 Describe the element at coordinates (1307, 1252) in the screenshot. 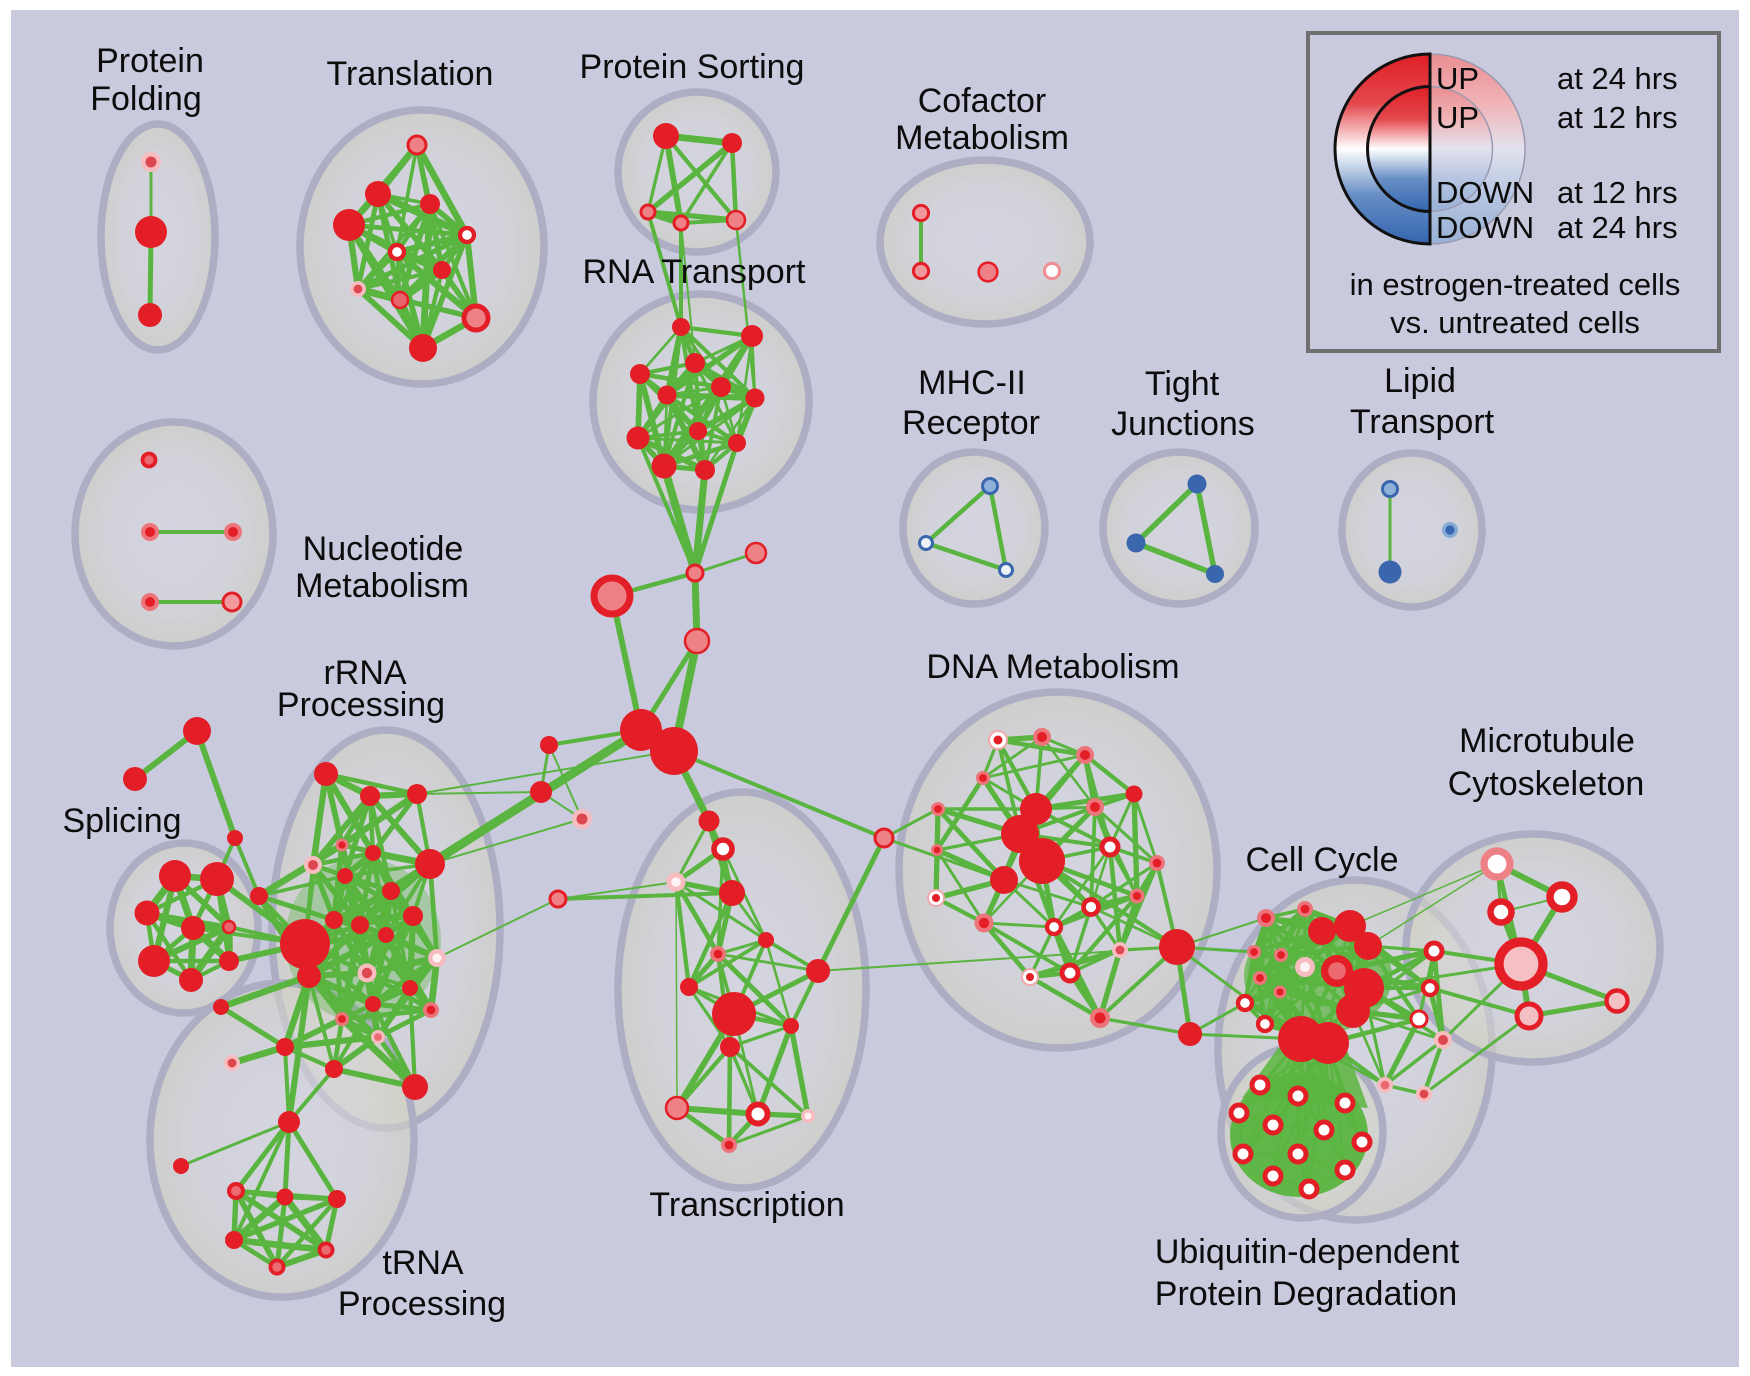

I see `svg-text: Ubiquitin-dependent` at that location.